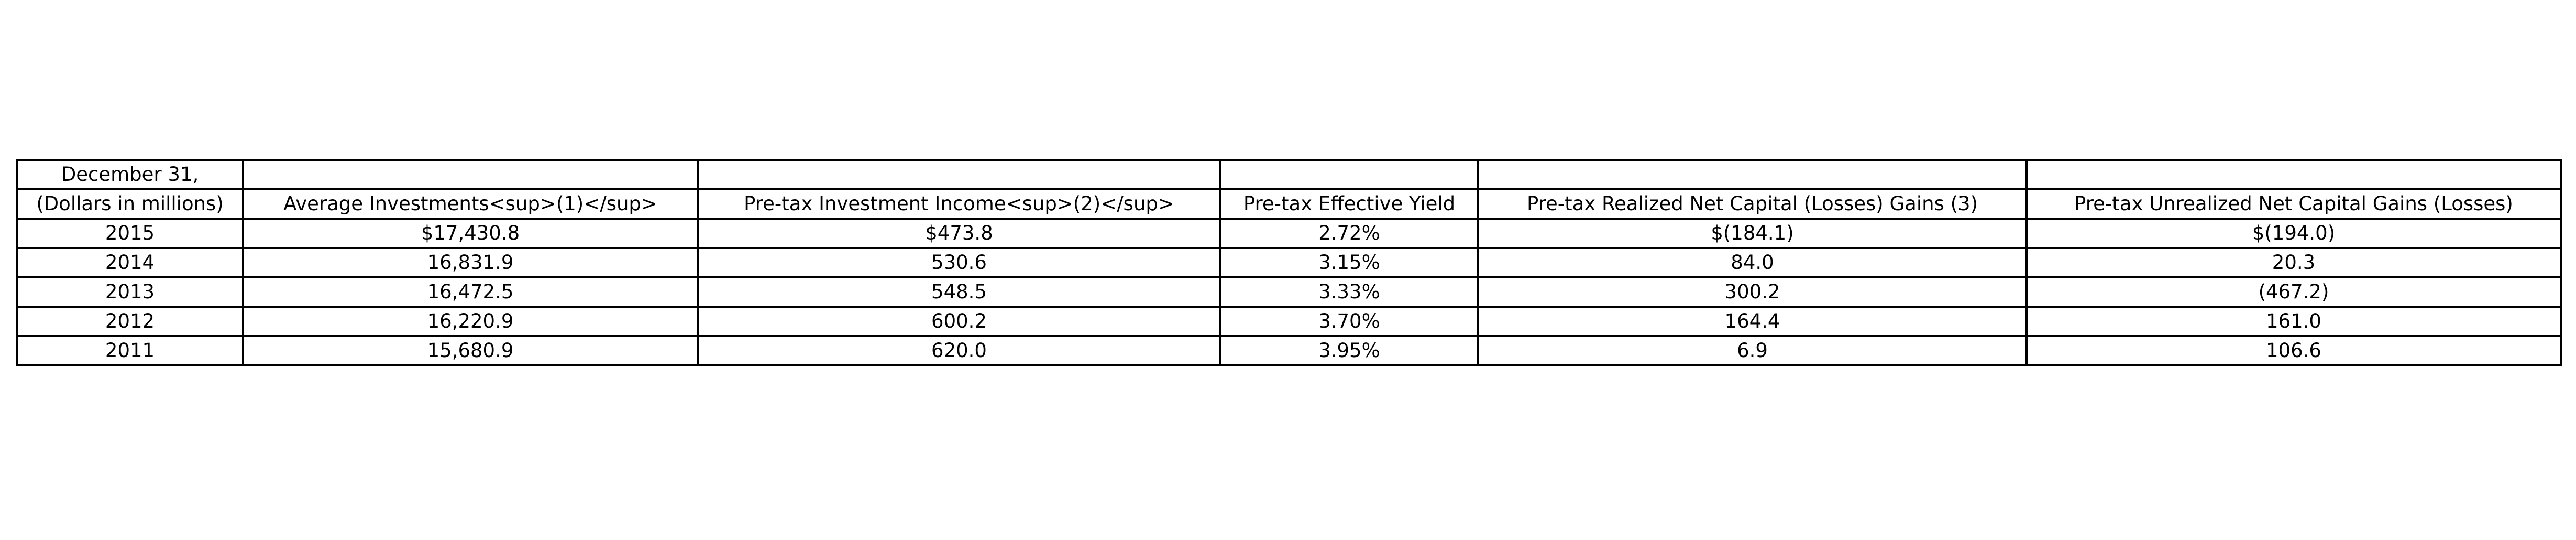 This screenshot has height=540, width=2576. What do you see at coordinates (1752, 350) in the screenshot?
I see `realized-gains-cell: 6.9` at bounding box center [1752, 350].